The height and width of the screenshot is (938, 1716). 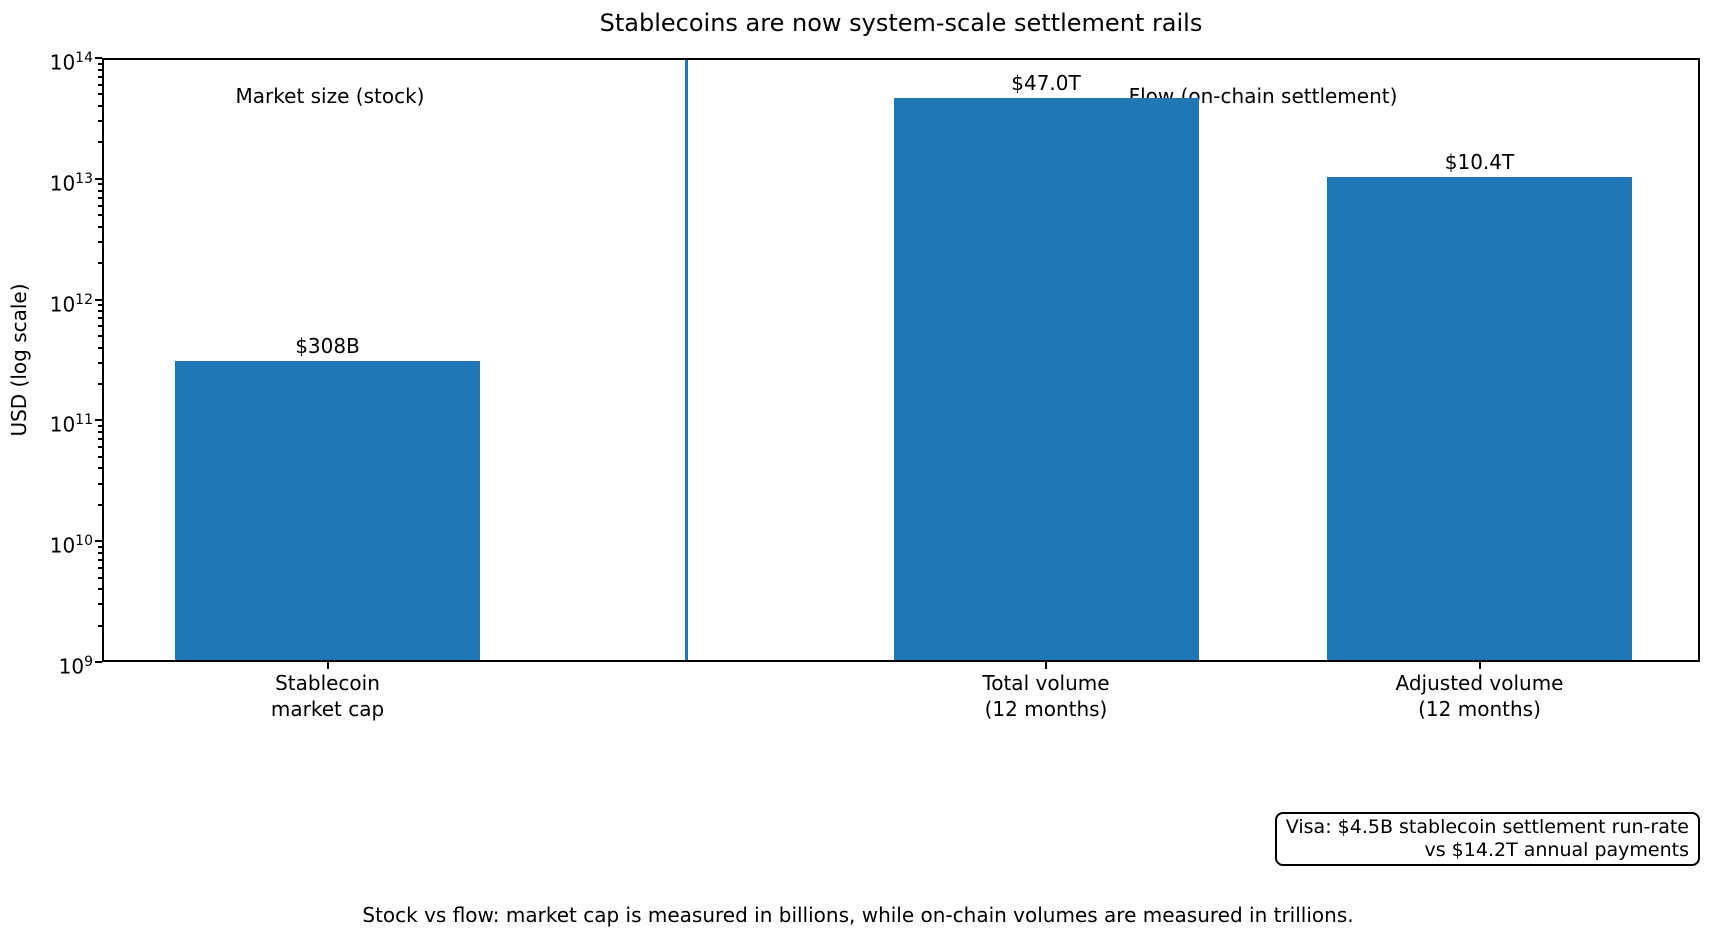 I want to click on y-axis-tick-label: 109, so click(x=75, y=666).